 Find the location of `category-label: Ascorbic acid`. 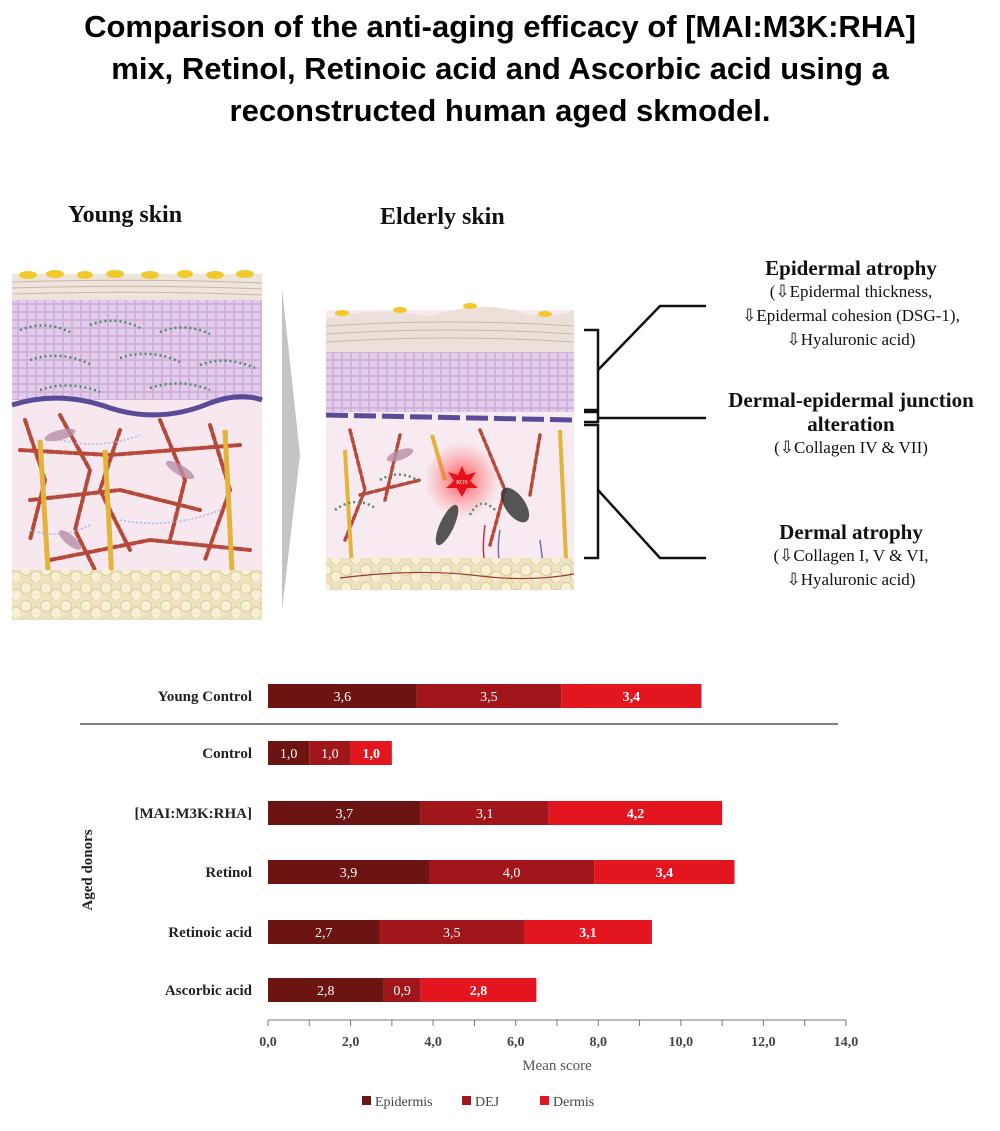

category-label: Ascorbic acid is located at coordinates (209, 991).